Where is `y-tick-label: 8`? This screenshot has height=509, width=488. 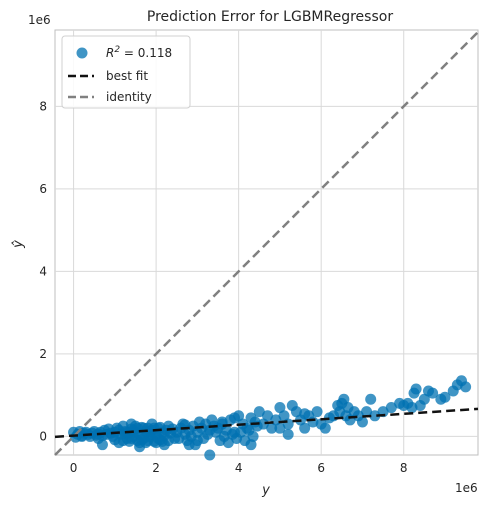 y-tick-label: 8 is located at coordinates (43, 106).